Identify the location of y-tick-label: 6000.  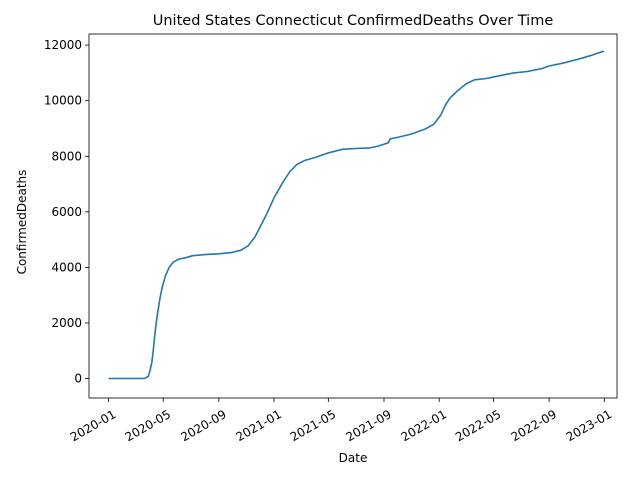
(66, 212).